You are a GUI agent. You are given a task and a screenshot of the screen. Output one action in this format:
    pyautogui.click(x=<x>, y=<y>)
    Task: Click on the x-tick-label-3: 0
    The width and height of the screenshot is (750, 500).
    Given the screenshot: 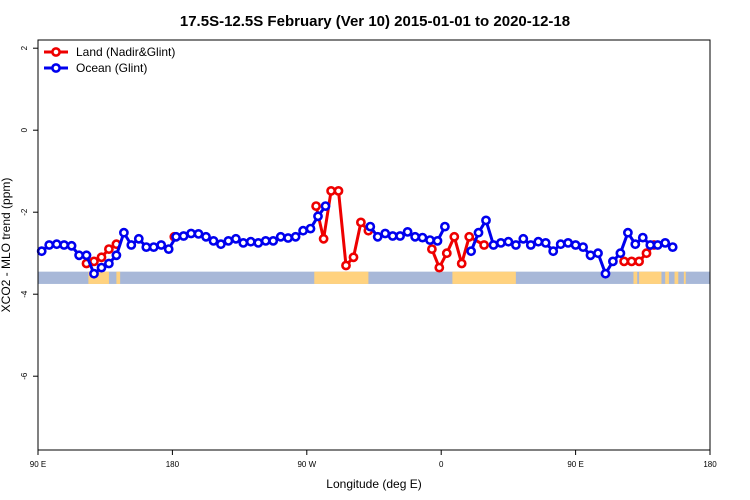 What is the action you would take?
    pyautogui.click(x=441, y=464)
    